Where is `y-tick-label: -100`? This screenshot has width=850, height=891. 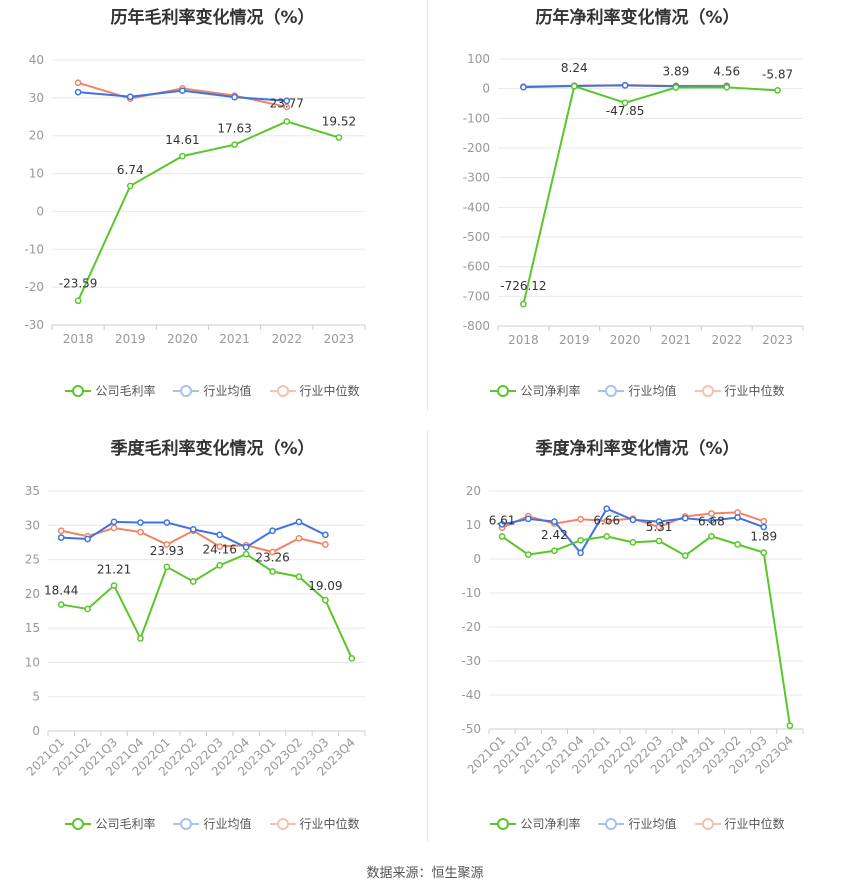 y-tick-label: -100 is located at coordinates (476, 118).